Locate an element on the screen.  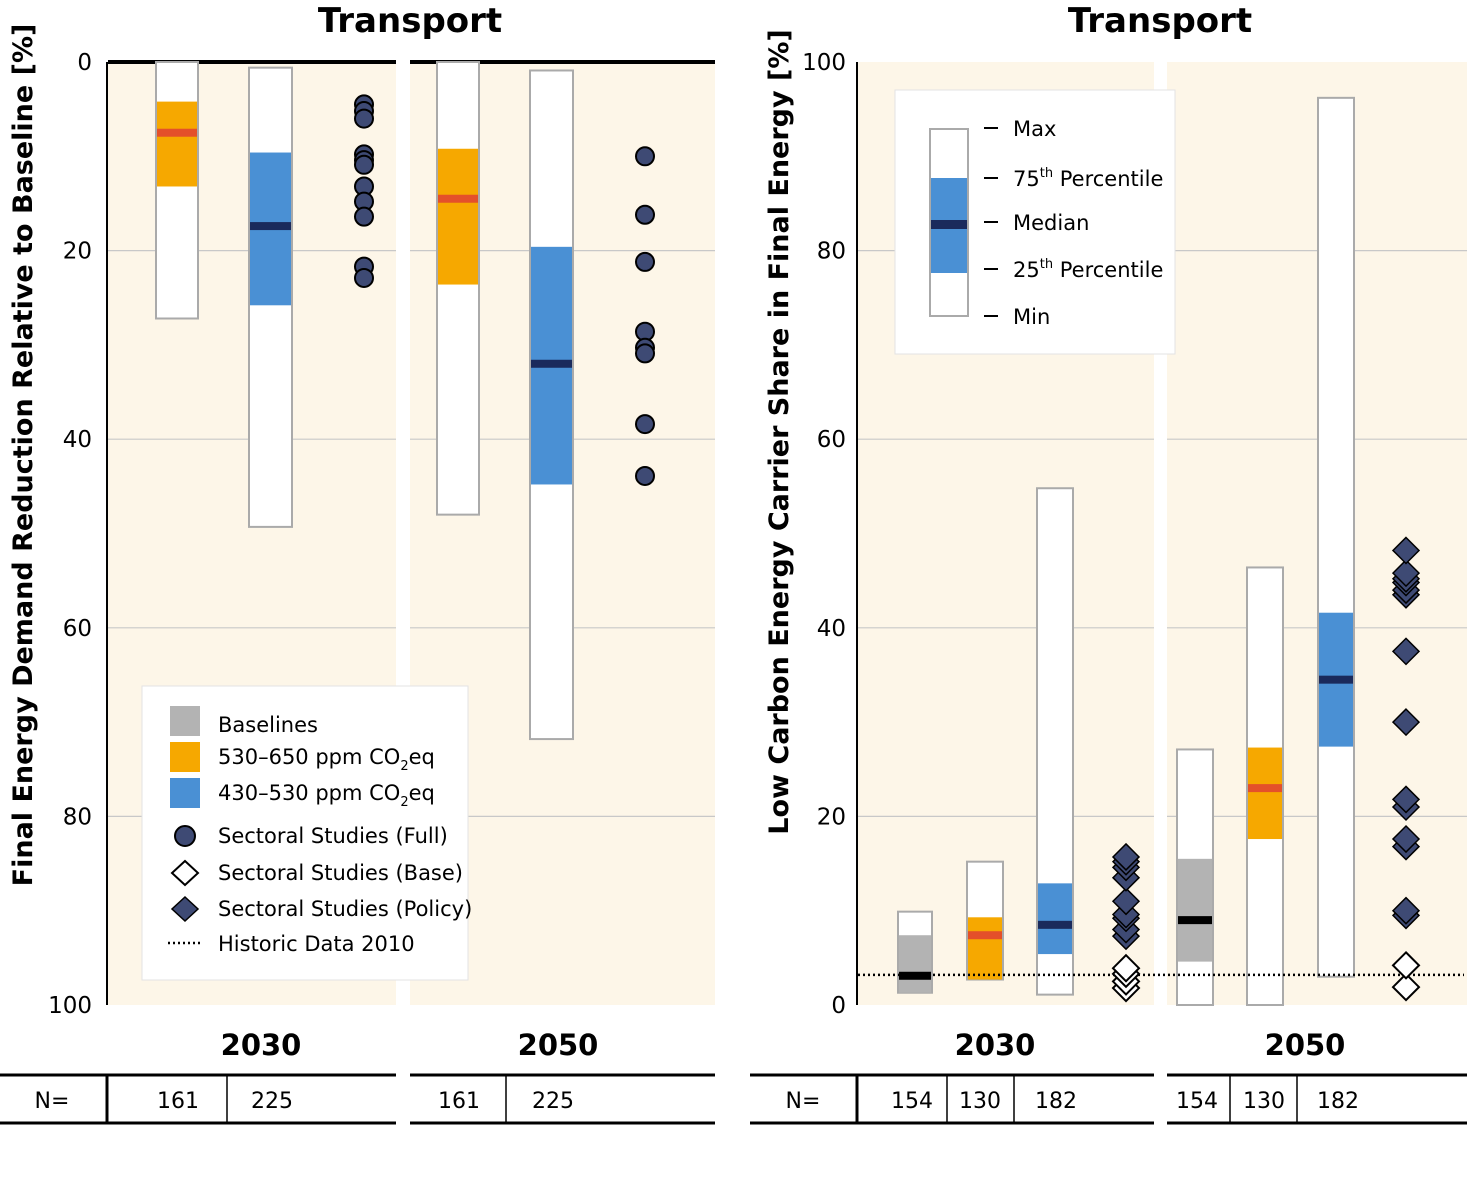
key-label-median: Median is located at coordinates (1051, 223).